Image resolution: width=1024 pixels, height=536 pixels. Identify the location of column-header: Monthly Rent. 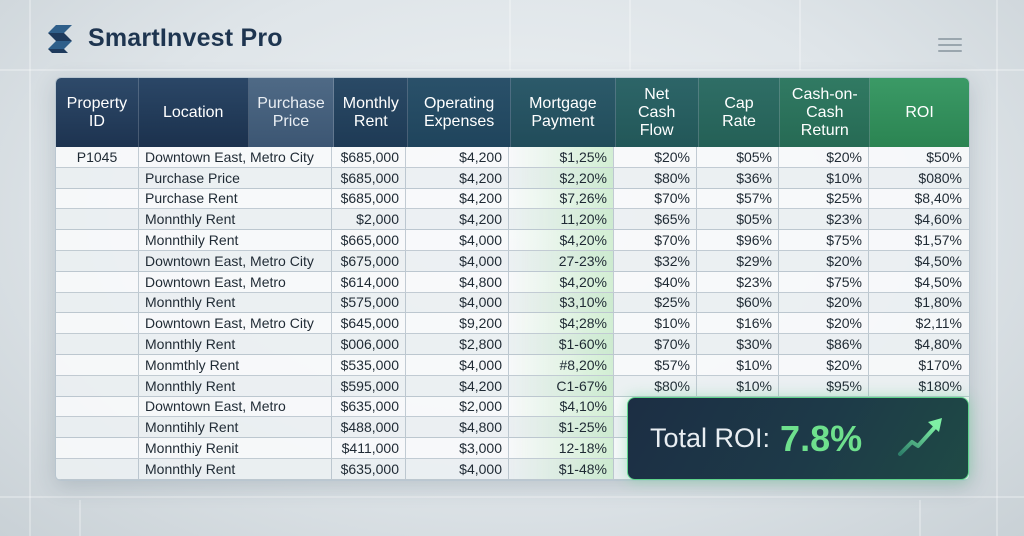
(371, 112).